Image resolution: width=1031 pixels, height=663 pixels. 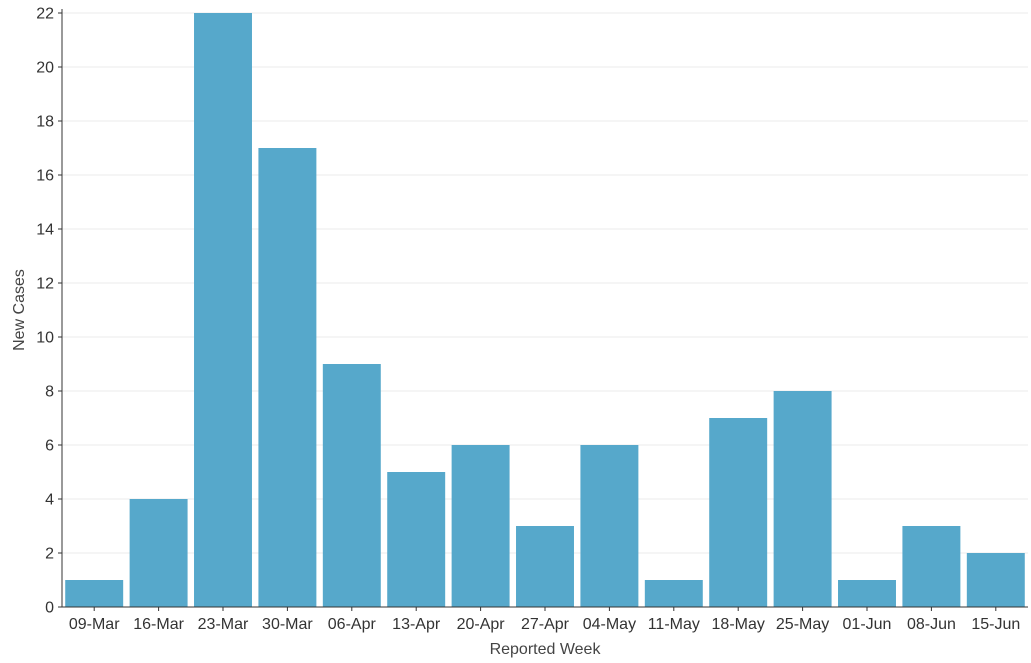 What do you see at coordinates (45, 230) in the screenshot?
I see `y-tick-label: 14` at bounding box center [45, 230].